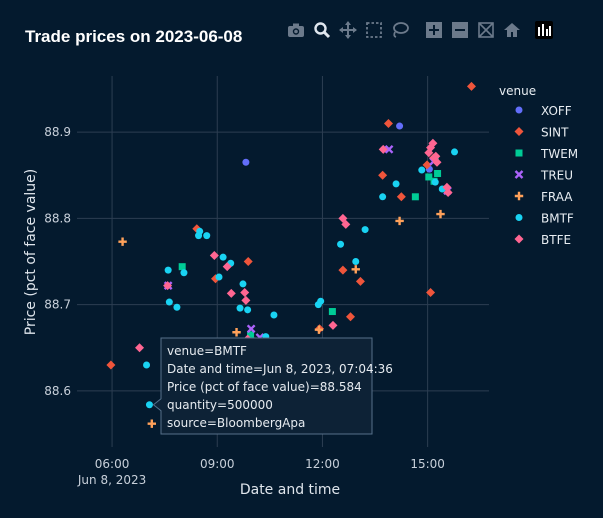 The image size is (603, 518). Describe the element at coordinates (544, 30) in the screenshot. I see `plotly-logo-icon` at that location.